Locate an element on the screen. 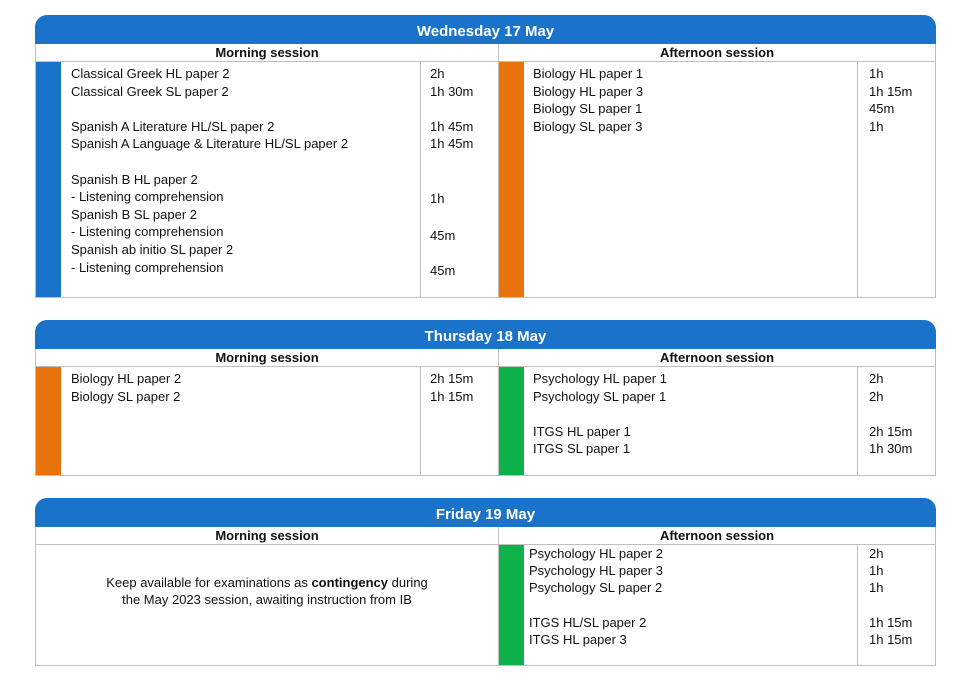 This screenshot has height=694, width=969. morning-duration-list: 2h 15m 1h 15m is located at coordinates (451, 387).